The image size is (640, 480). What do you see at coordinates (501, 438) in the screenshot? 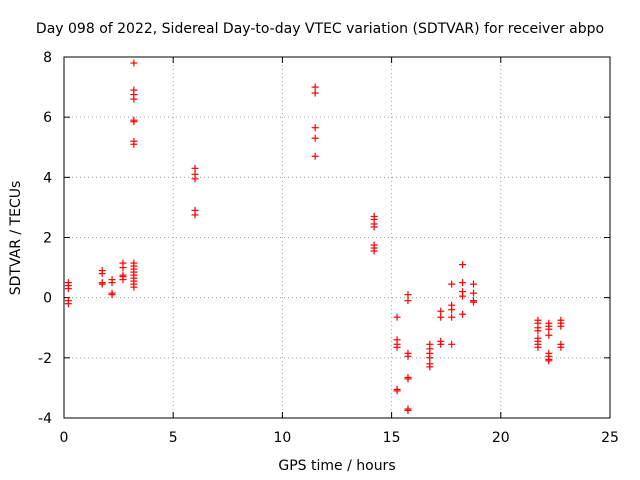
I see `x-tick-label: 20` at bounding box center [501, 438].